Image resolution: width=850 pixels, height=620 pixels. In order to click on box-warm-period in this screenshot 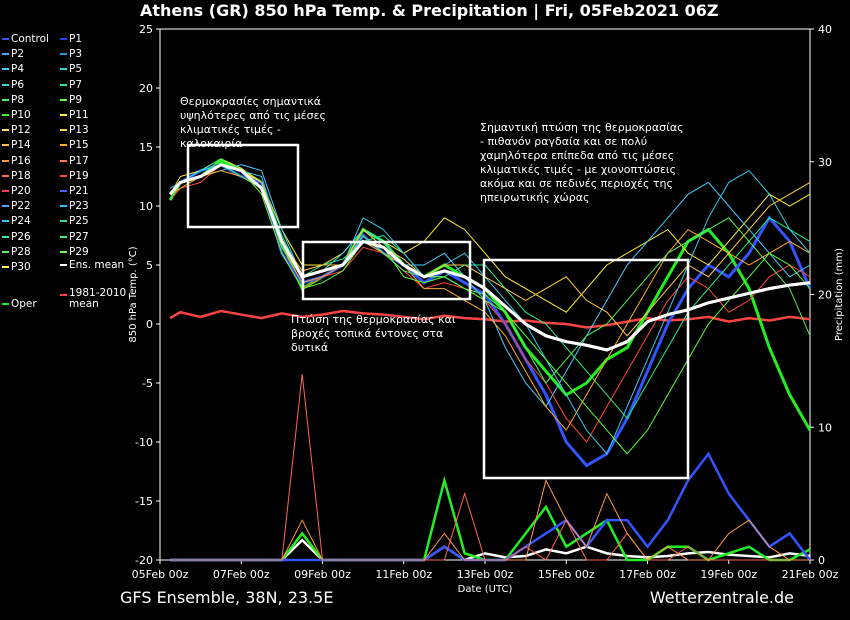, I will do `click(243, 186)`.